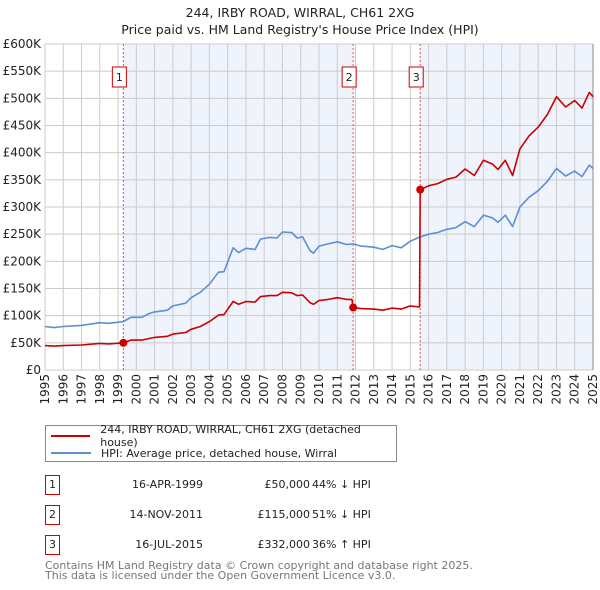 This screenshot has width=600, height=590. I want to click on sale-label-2: 2, so click(349, 77).